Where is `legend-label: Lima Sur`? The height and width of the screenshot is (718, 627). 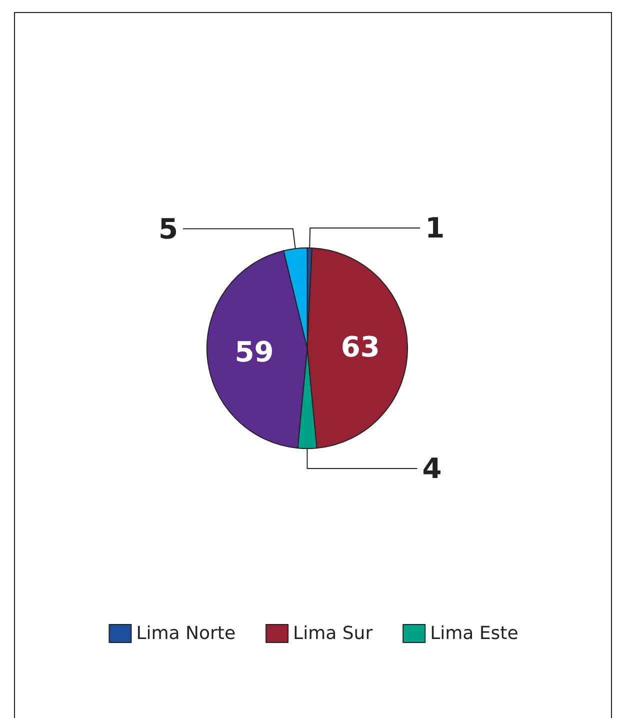
legend-label: Lima Sur is located at coordinates (333, 633).